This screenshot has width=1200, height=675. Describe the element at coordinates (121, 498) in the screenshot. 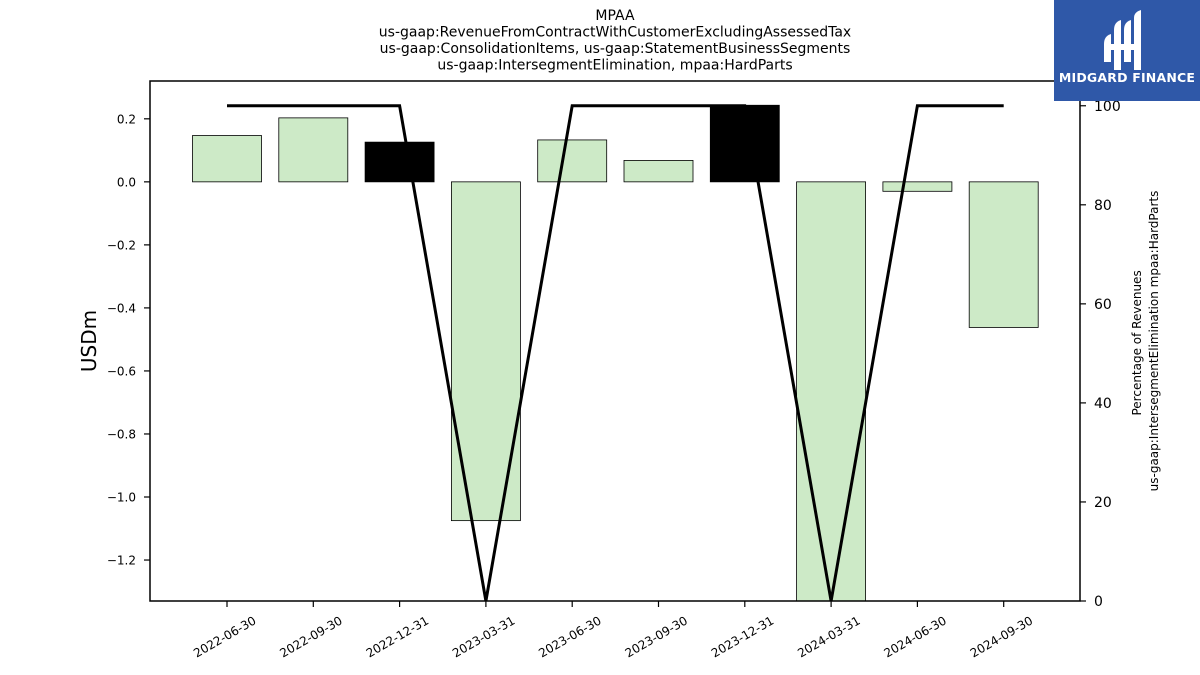

I see `y-tick-label: −1.0` at that location.